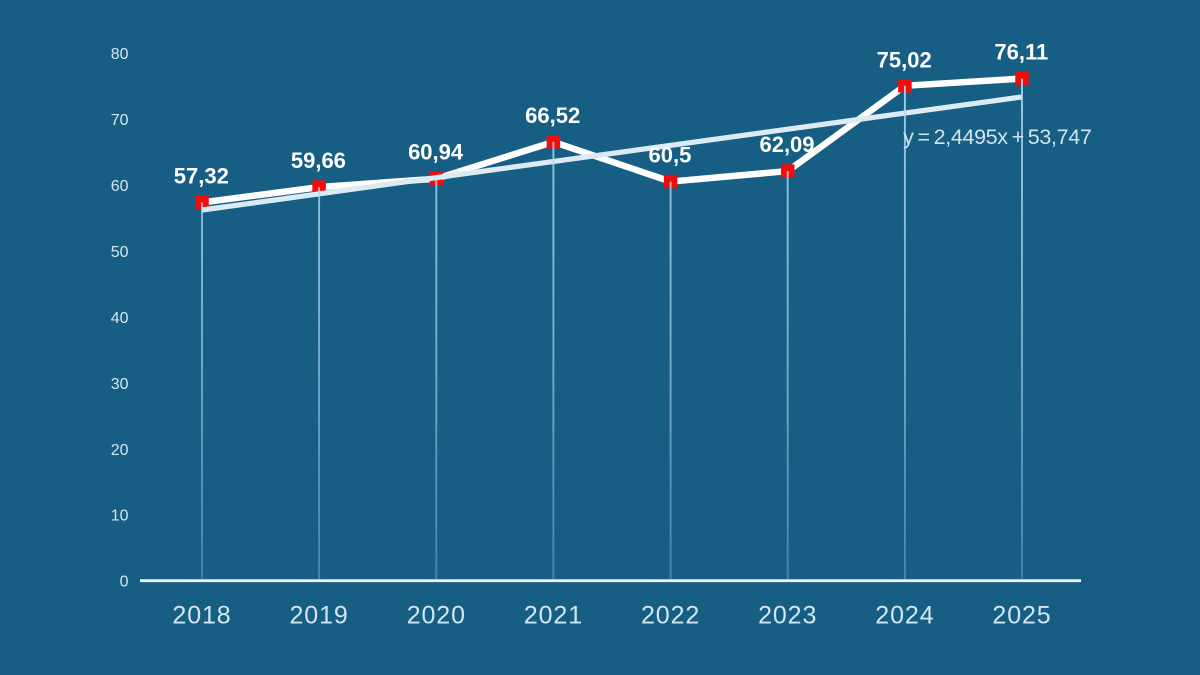  What do you see at coordinates (120, 54) in the screenshot?
I see `svg-text: 80` at bounding box center [120, 54].